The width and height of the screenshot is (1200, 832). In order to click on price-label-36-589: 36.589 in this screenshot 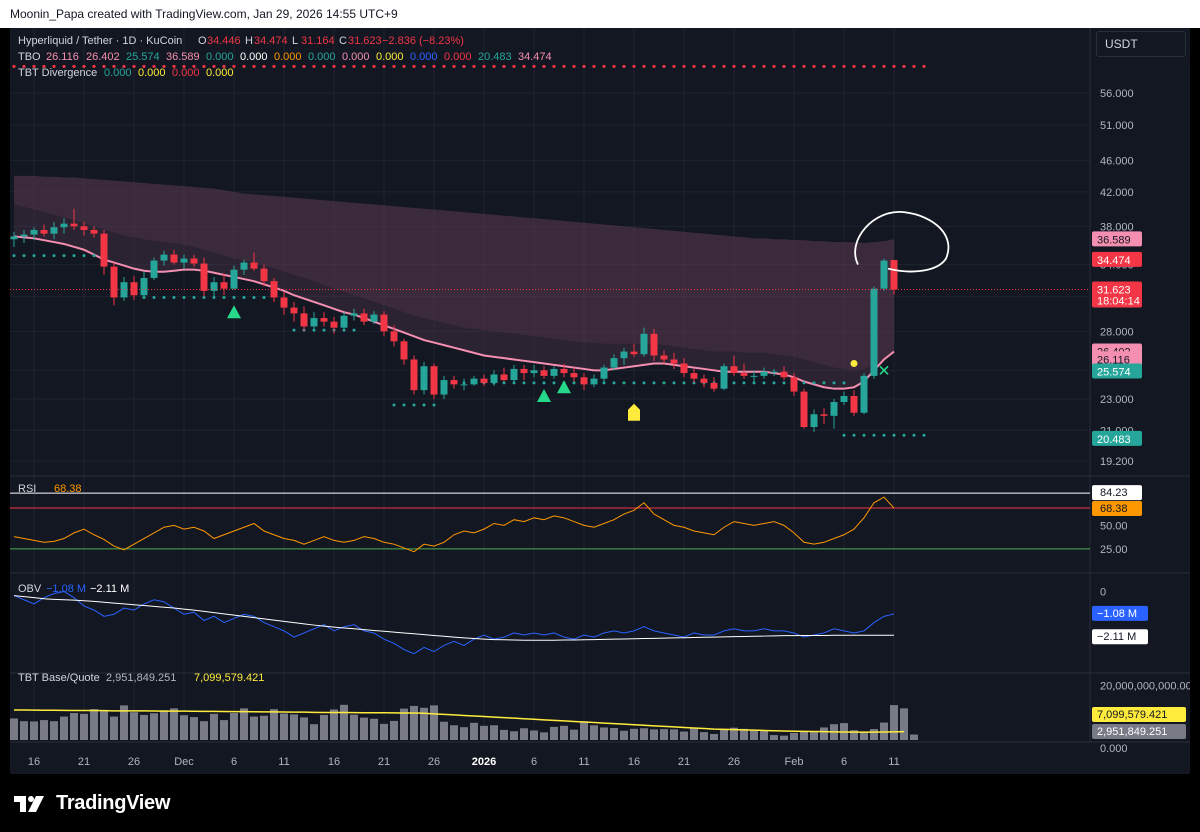, I will do `click(1117, 239)`.